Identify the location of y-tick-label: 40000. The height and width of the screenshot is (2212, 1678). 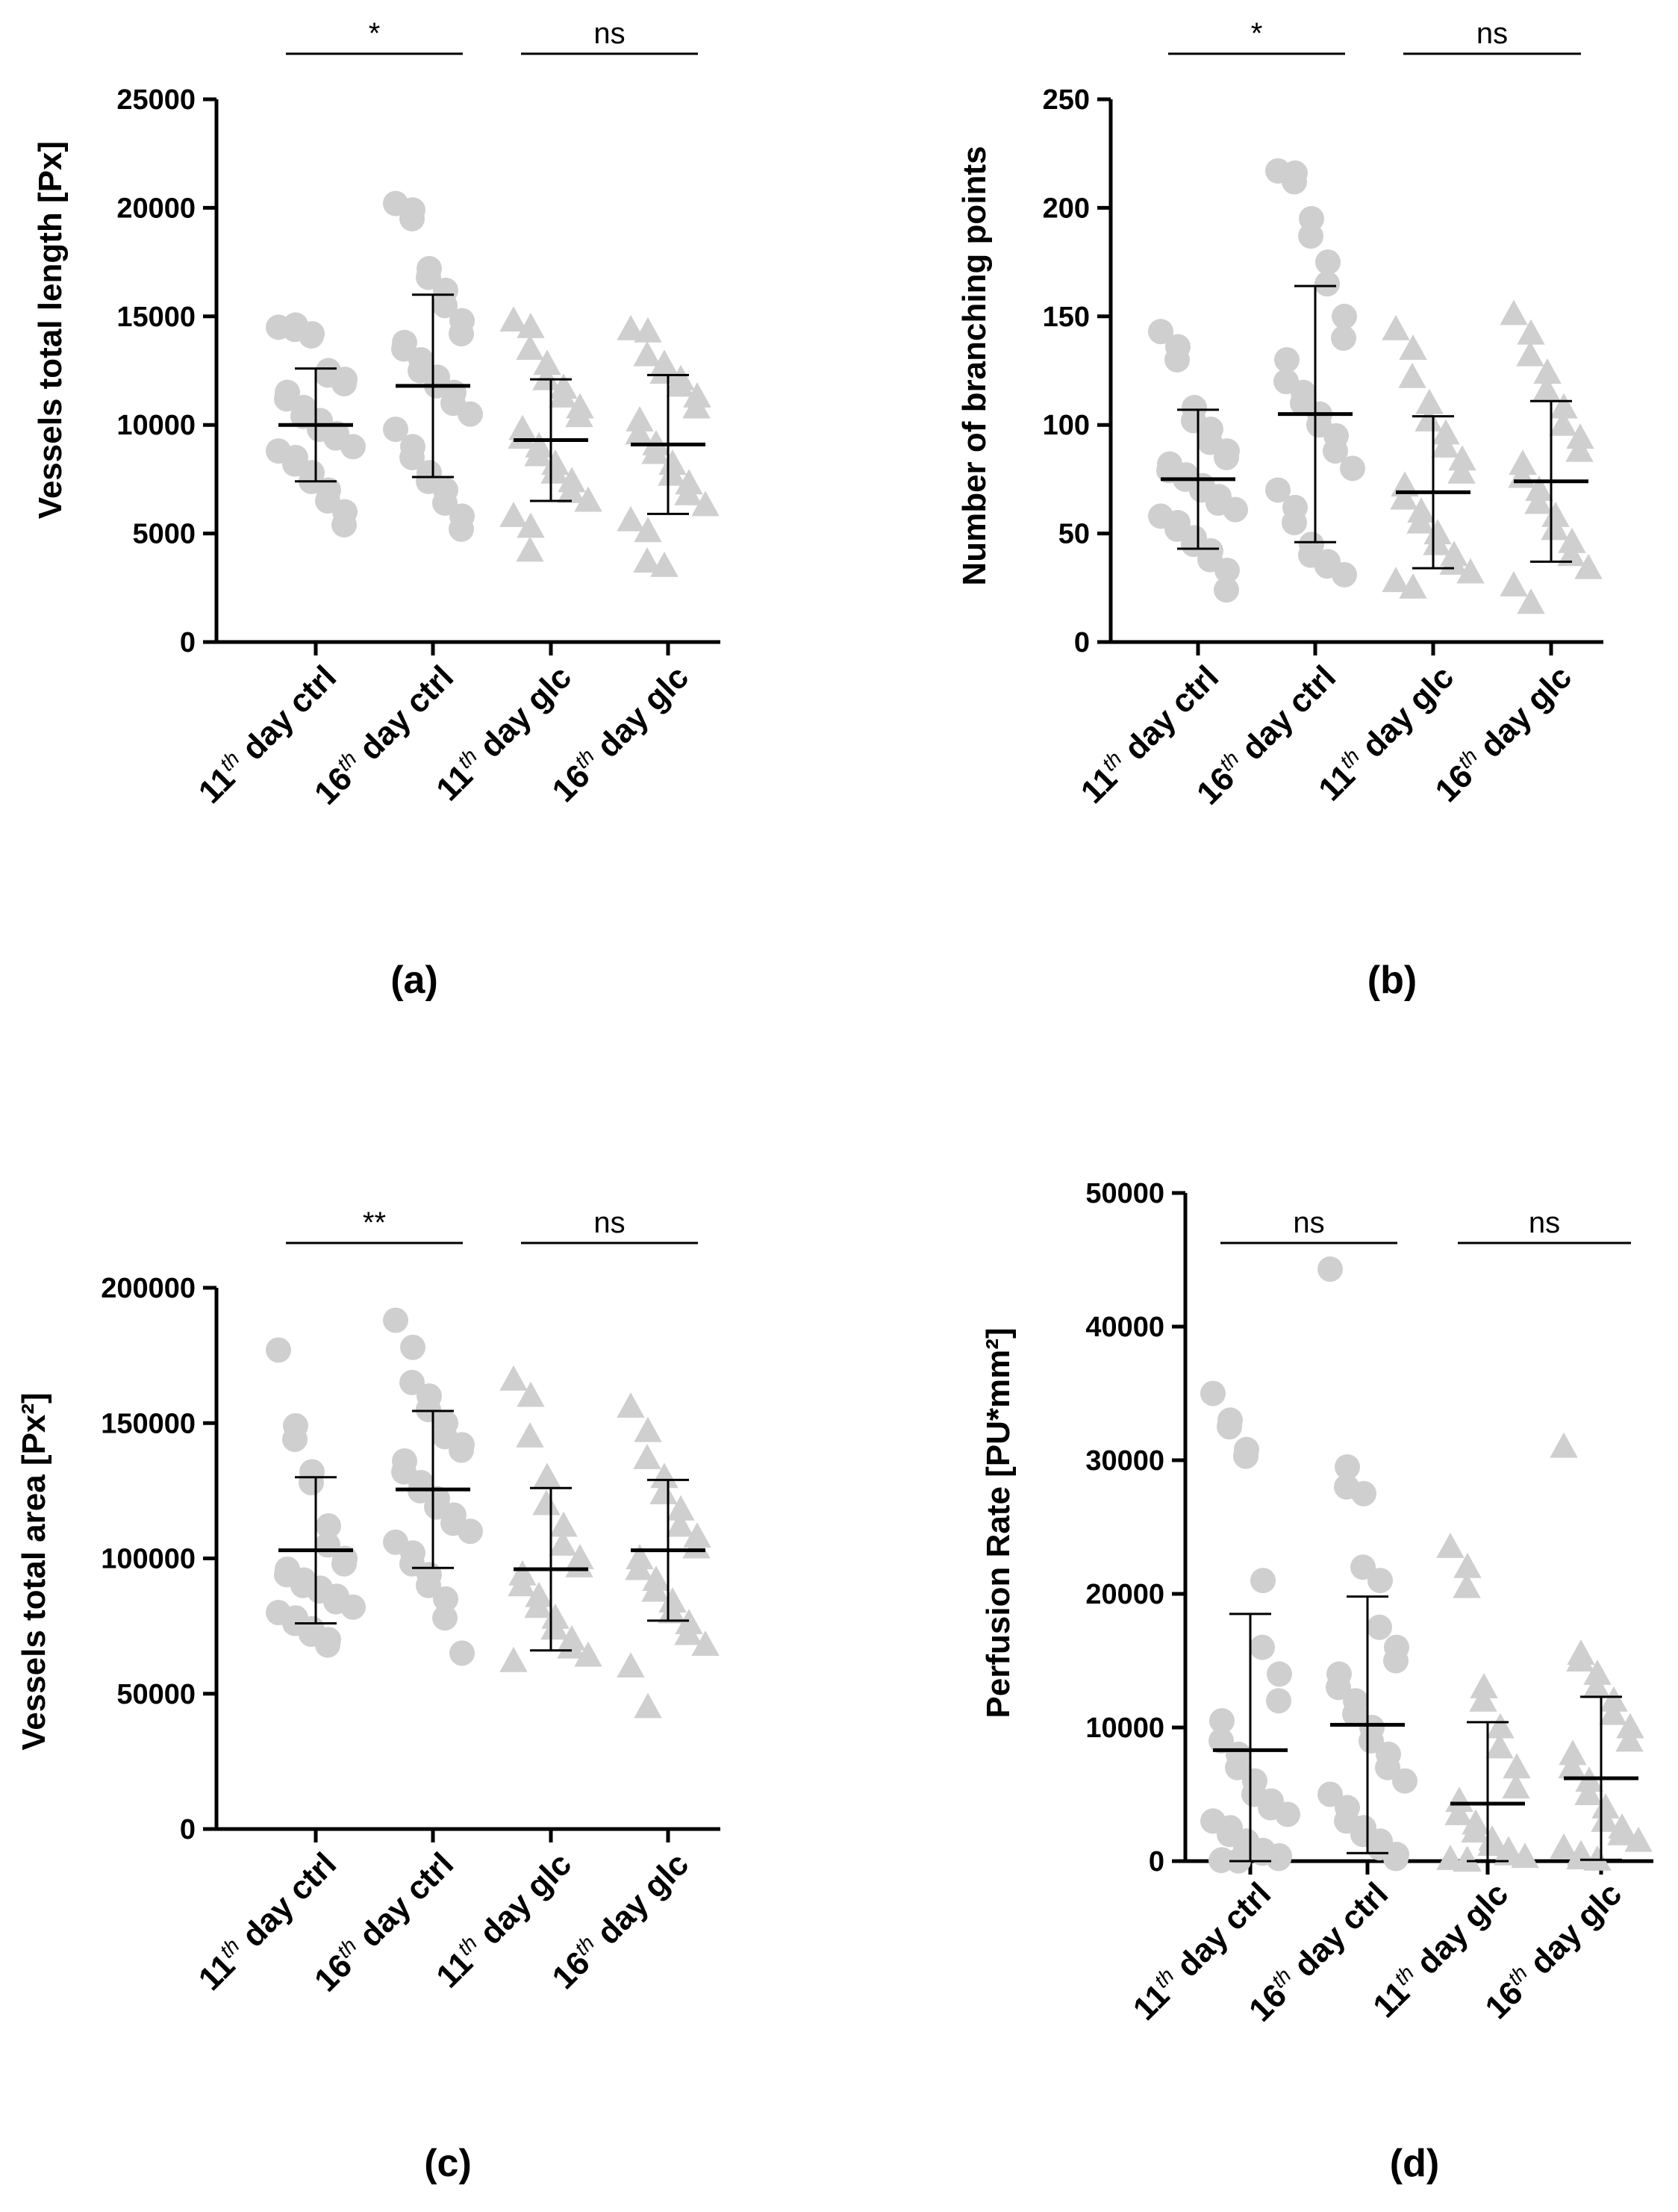
(1124, 1327).